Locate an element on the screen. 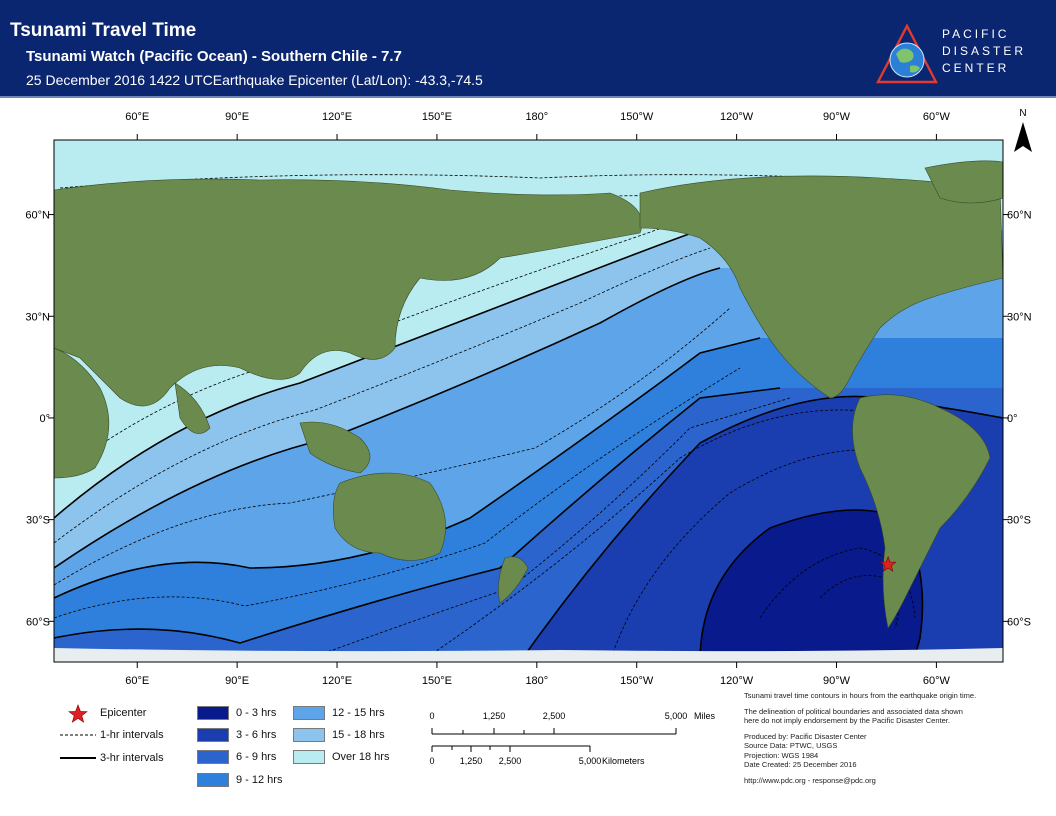  three-hr-line-symbol is located at coordinates (78, 758).